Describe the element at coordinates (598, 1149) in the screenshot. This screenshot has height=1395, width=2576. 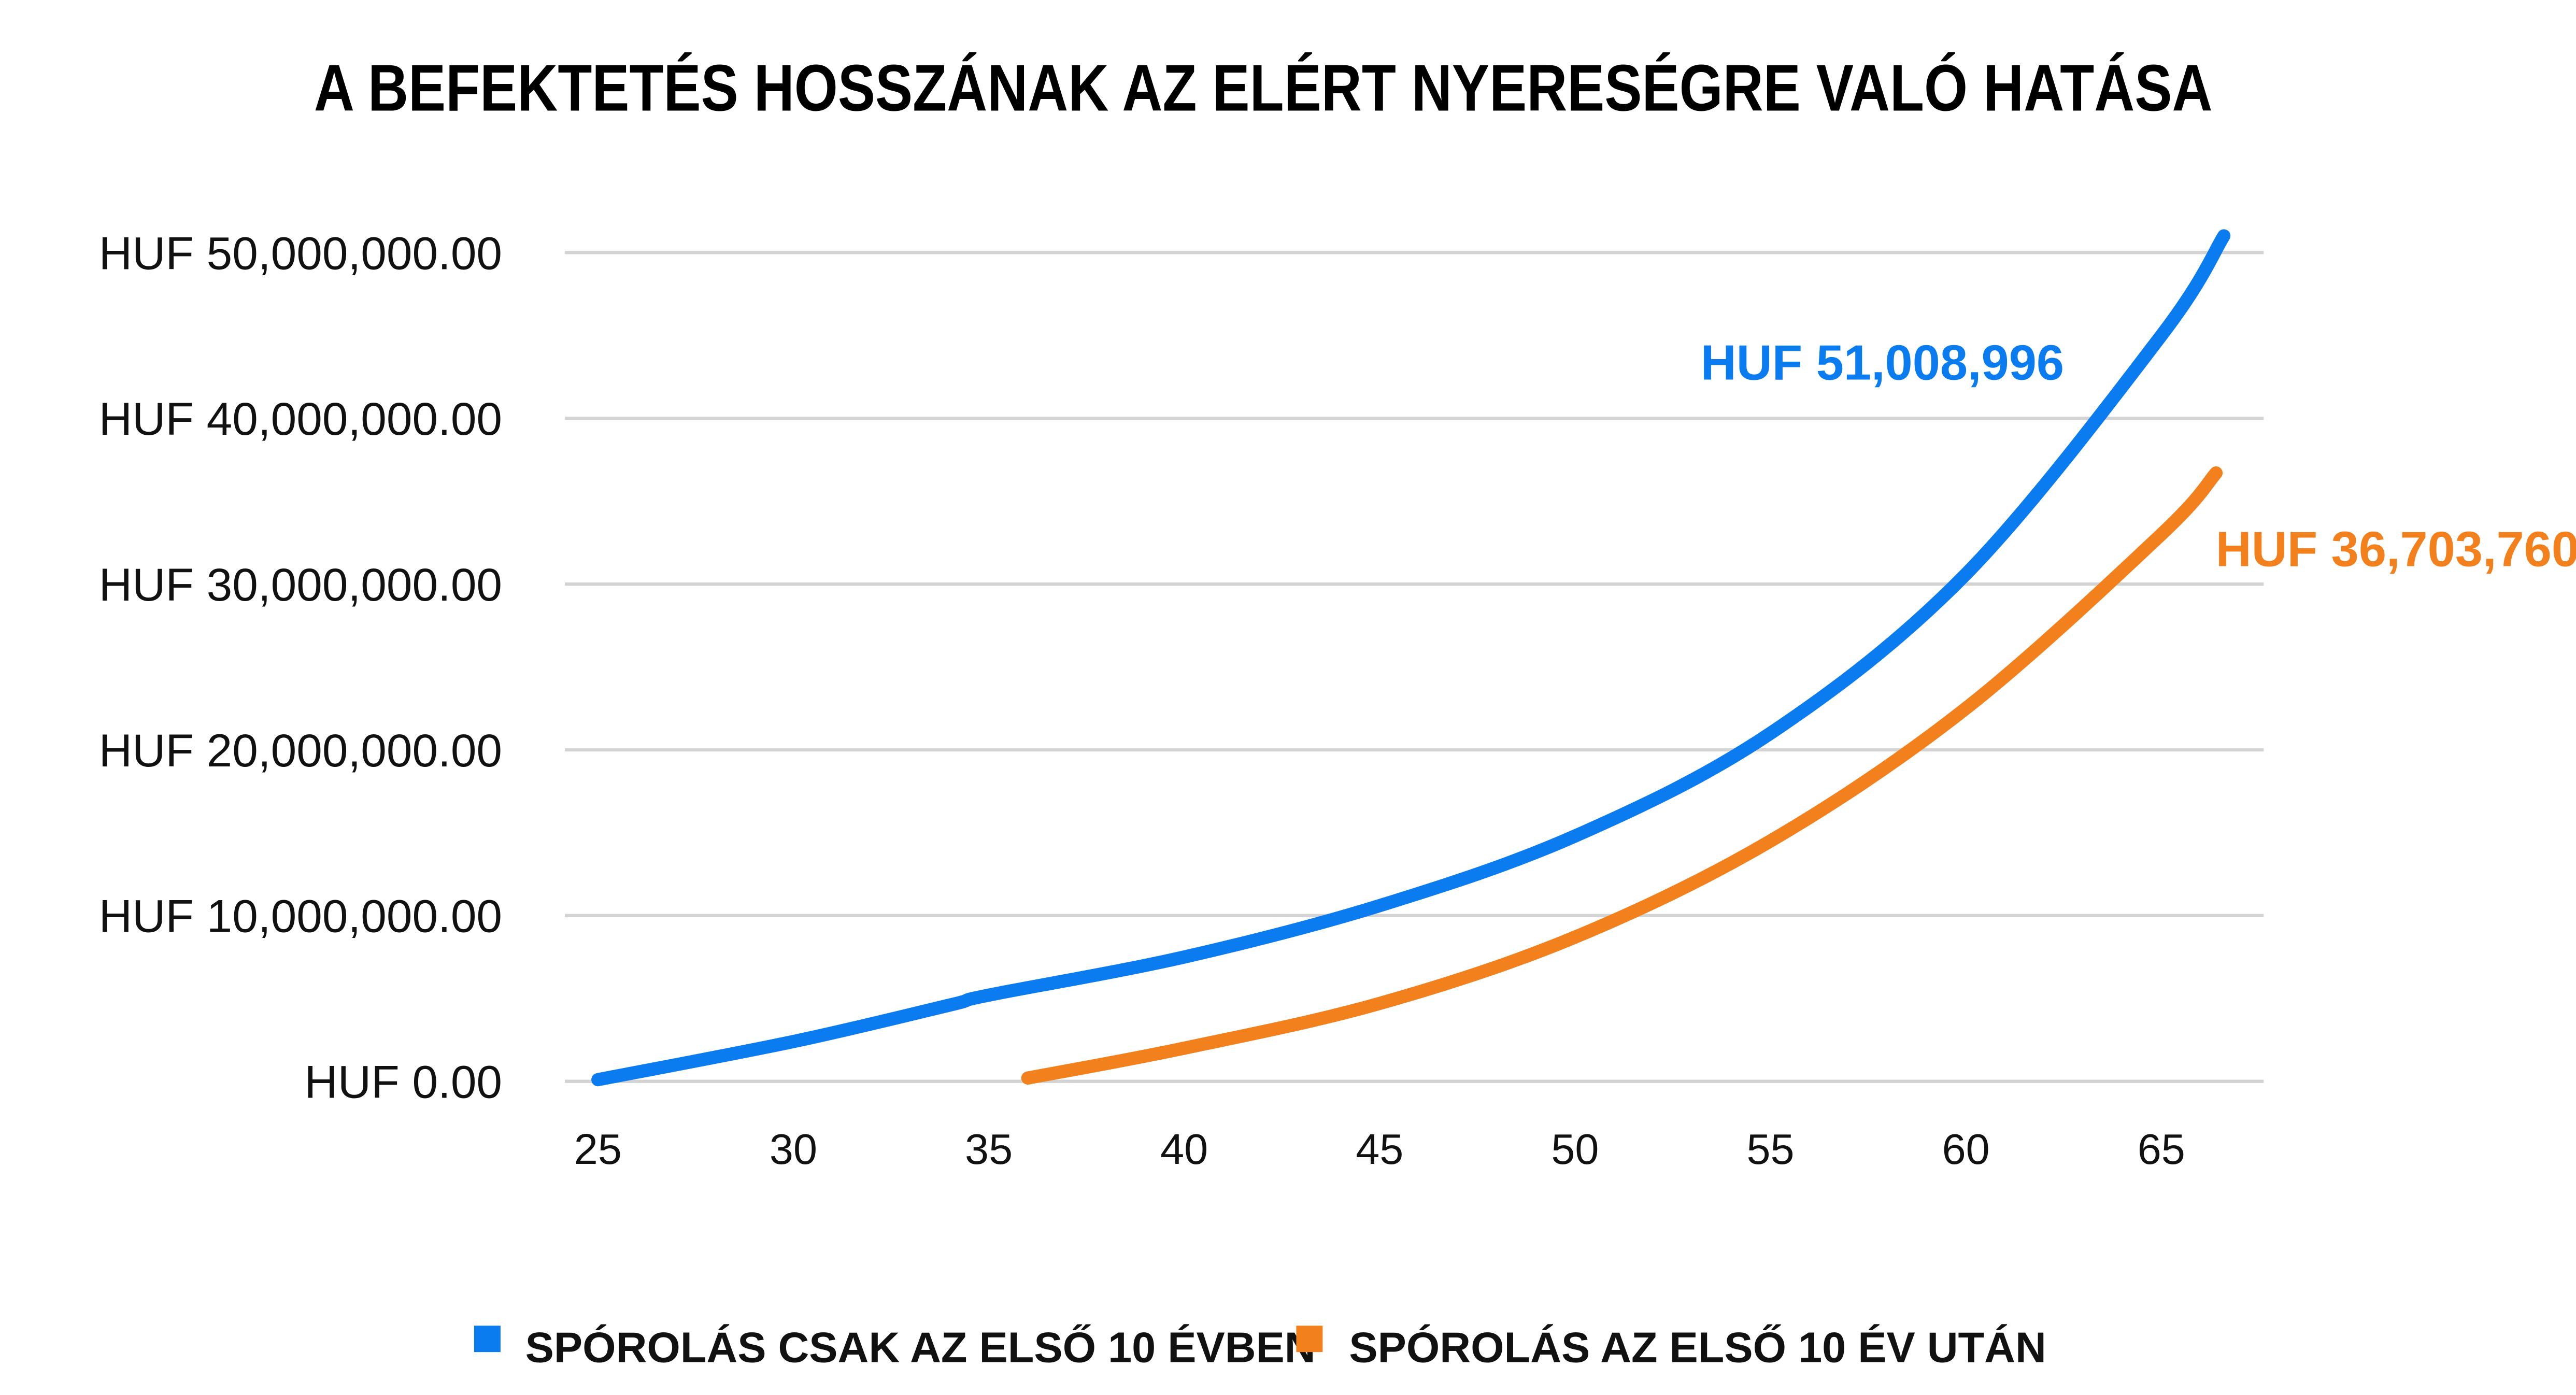
I see `x-tick-label: 25` at that location.